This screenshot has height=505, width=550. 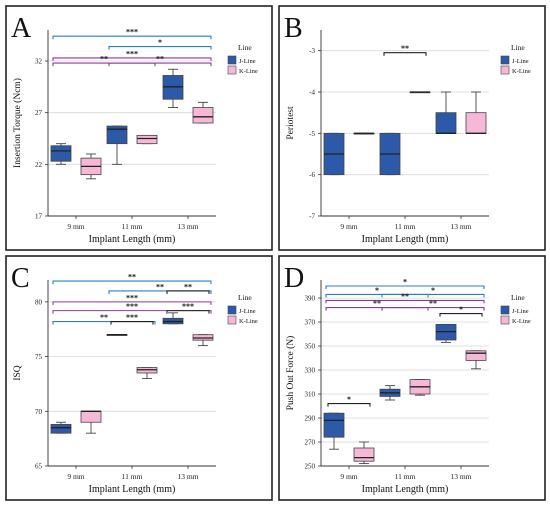 I want to click on x-tick-label: 13 mm, so click(x=187, y=226).